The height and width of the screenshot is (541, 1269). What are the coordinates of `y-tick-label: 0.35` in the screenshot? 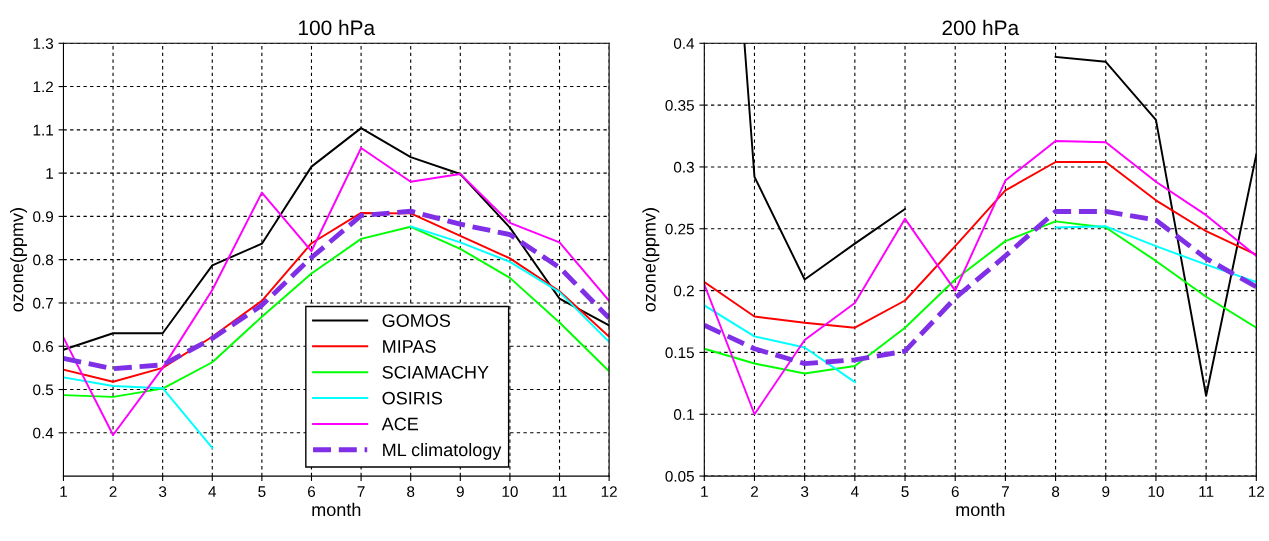 It's located at (679, 105).